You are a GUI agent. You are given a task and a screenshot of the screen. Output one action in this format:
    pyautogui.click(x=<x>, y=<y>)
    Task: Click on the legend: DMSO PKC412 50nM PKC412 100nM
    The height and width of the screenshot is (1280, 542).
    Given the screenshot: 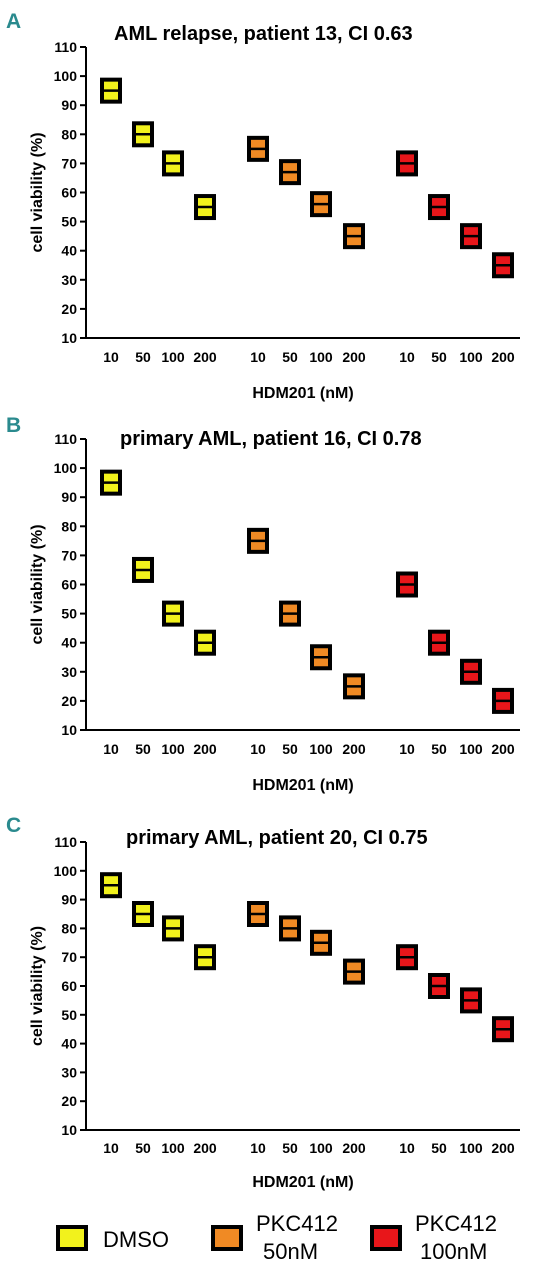 What is the action you would take?
    pyautogui.click(x=276, y=1237)
    